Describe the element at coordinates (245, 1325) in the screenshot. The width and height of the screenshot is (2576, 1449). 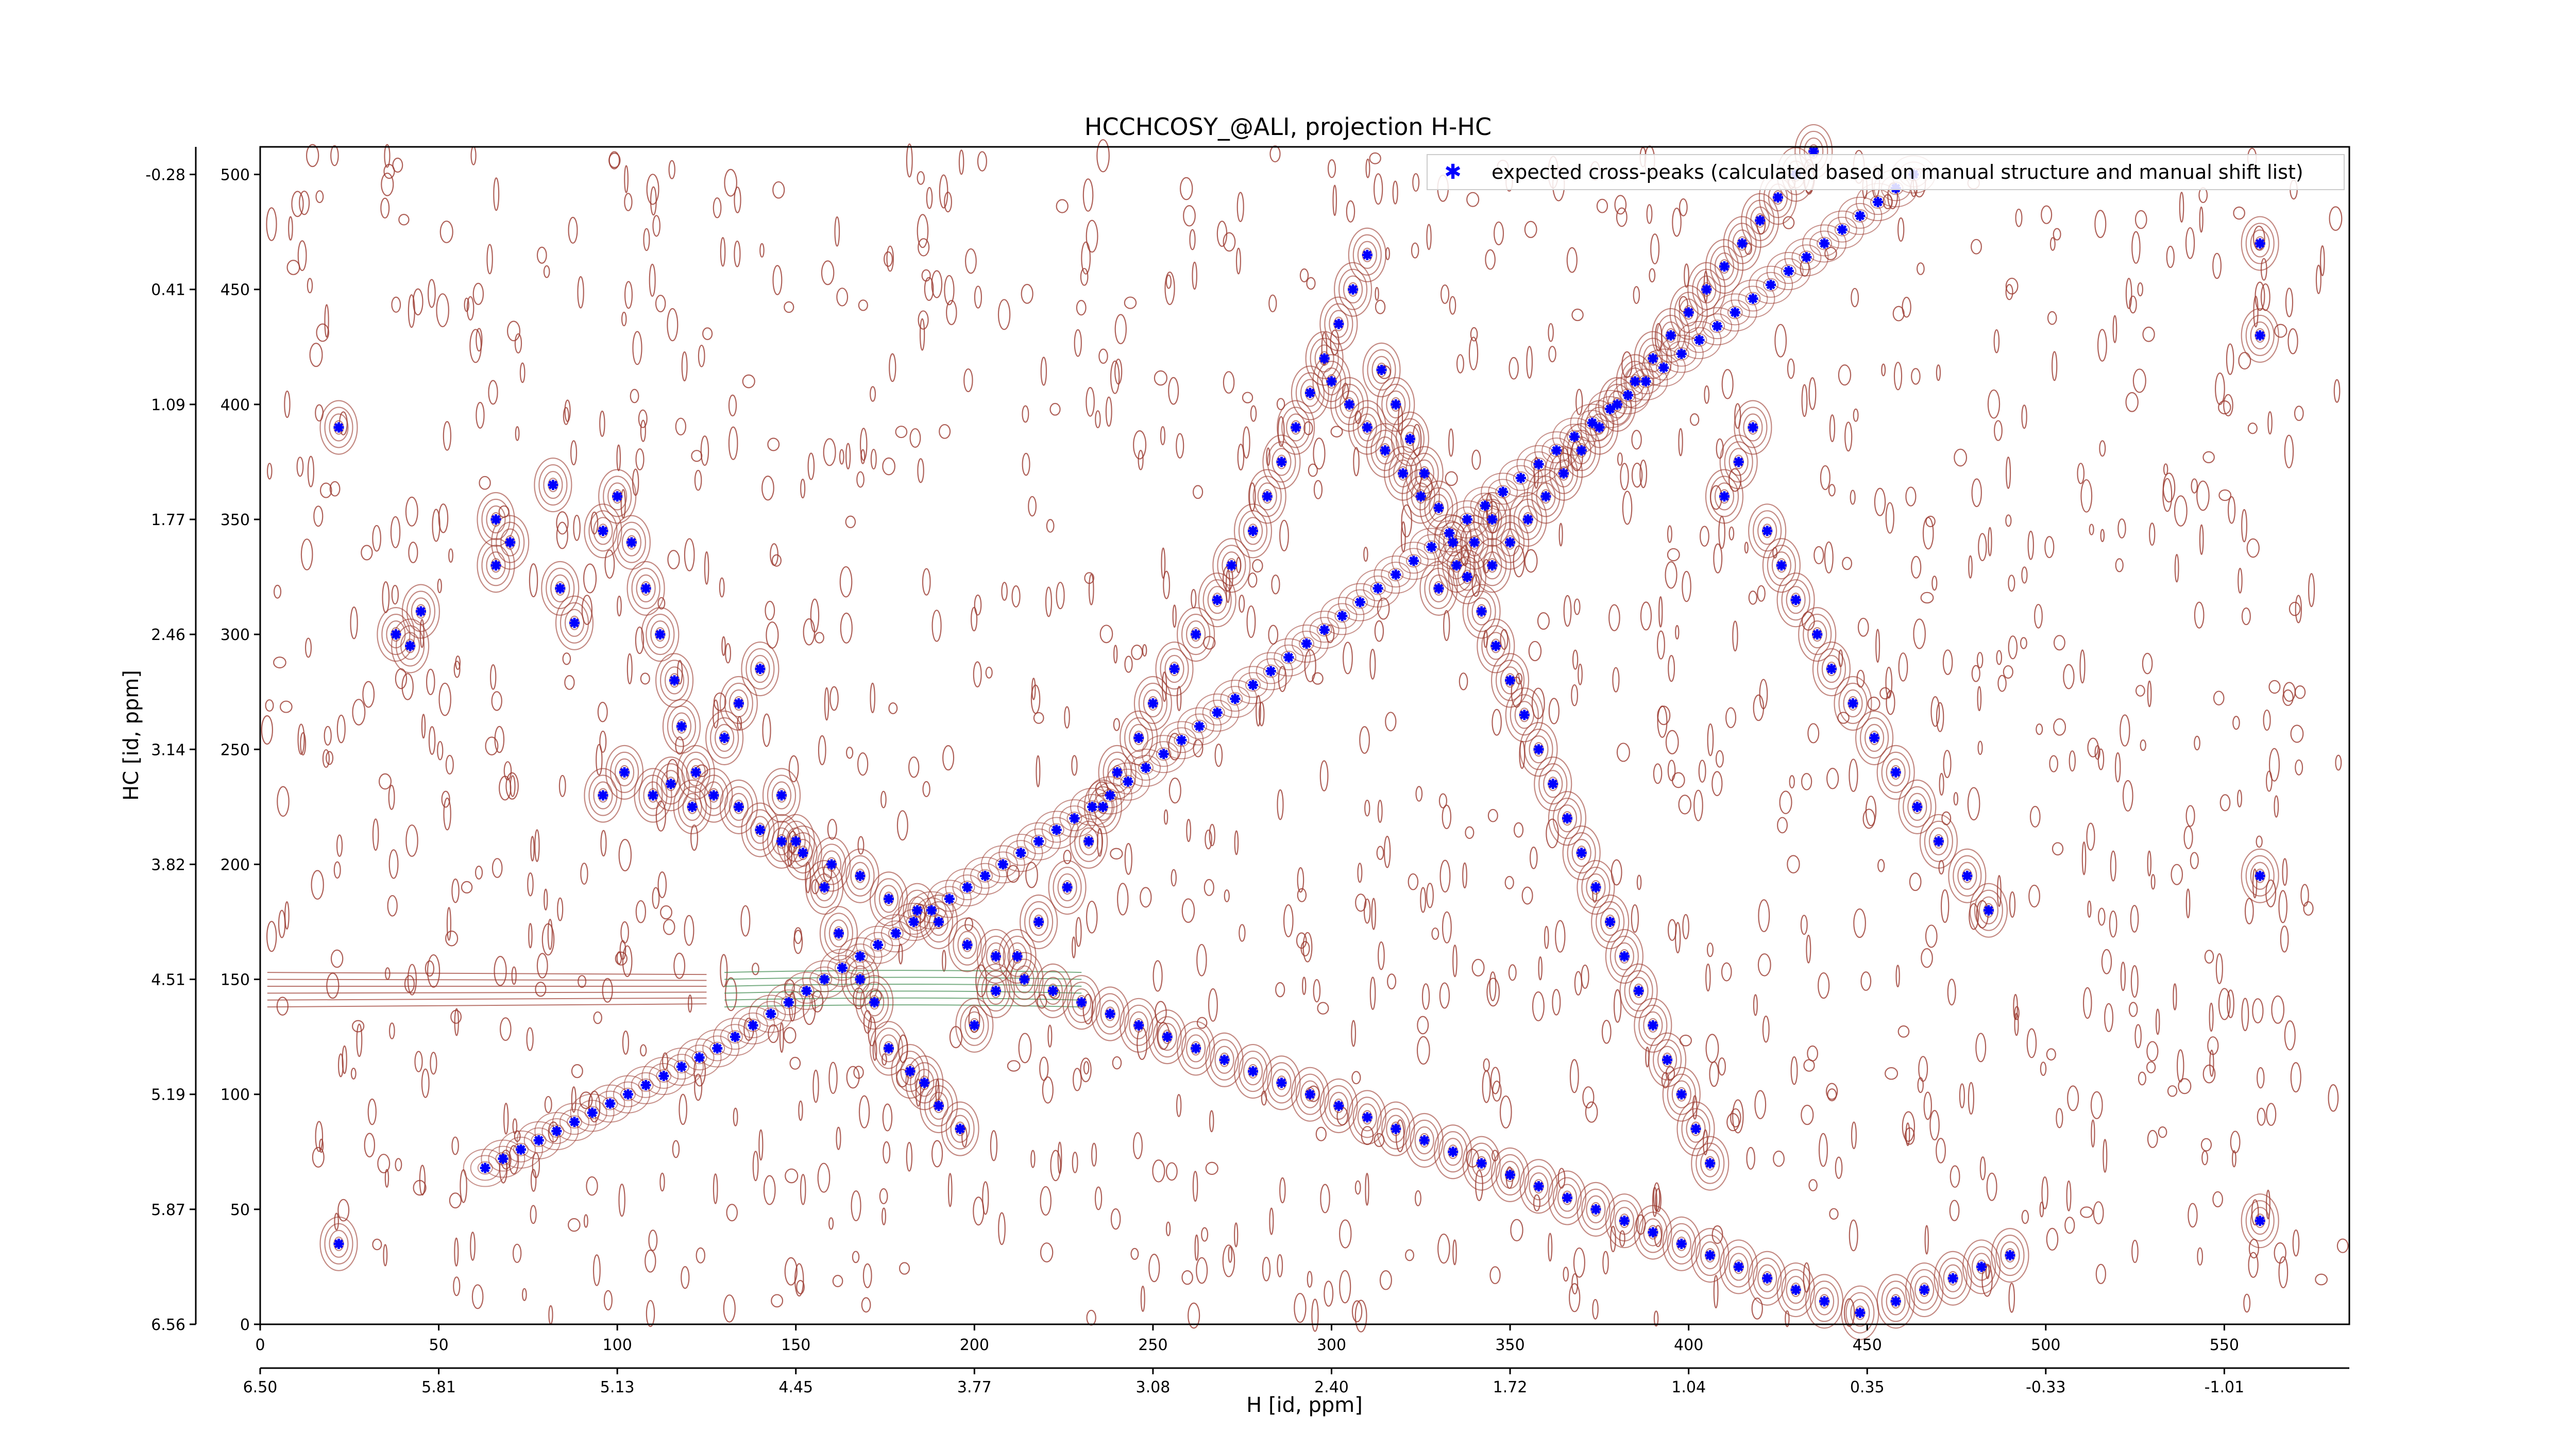
I see `y-tick-label: 0` at that location.